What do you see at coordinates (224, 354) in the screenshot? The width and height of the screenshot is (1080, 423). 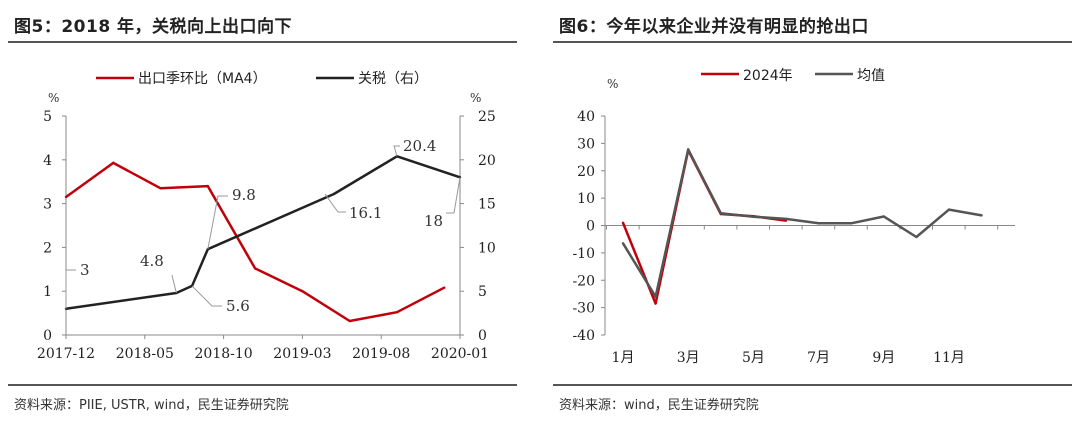 I see `x-tick-label: 2018-10` at bounding box center [224, 354].